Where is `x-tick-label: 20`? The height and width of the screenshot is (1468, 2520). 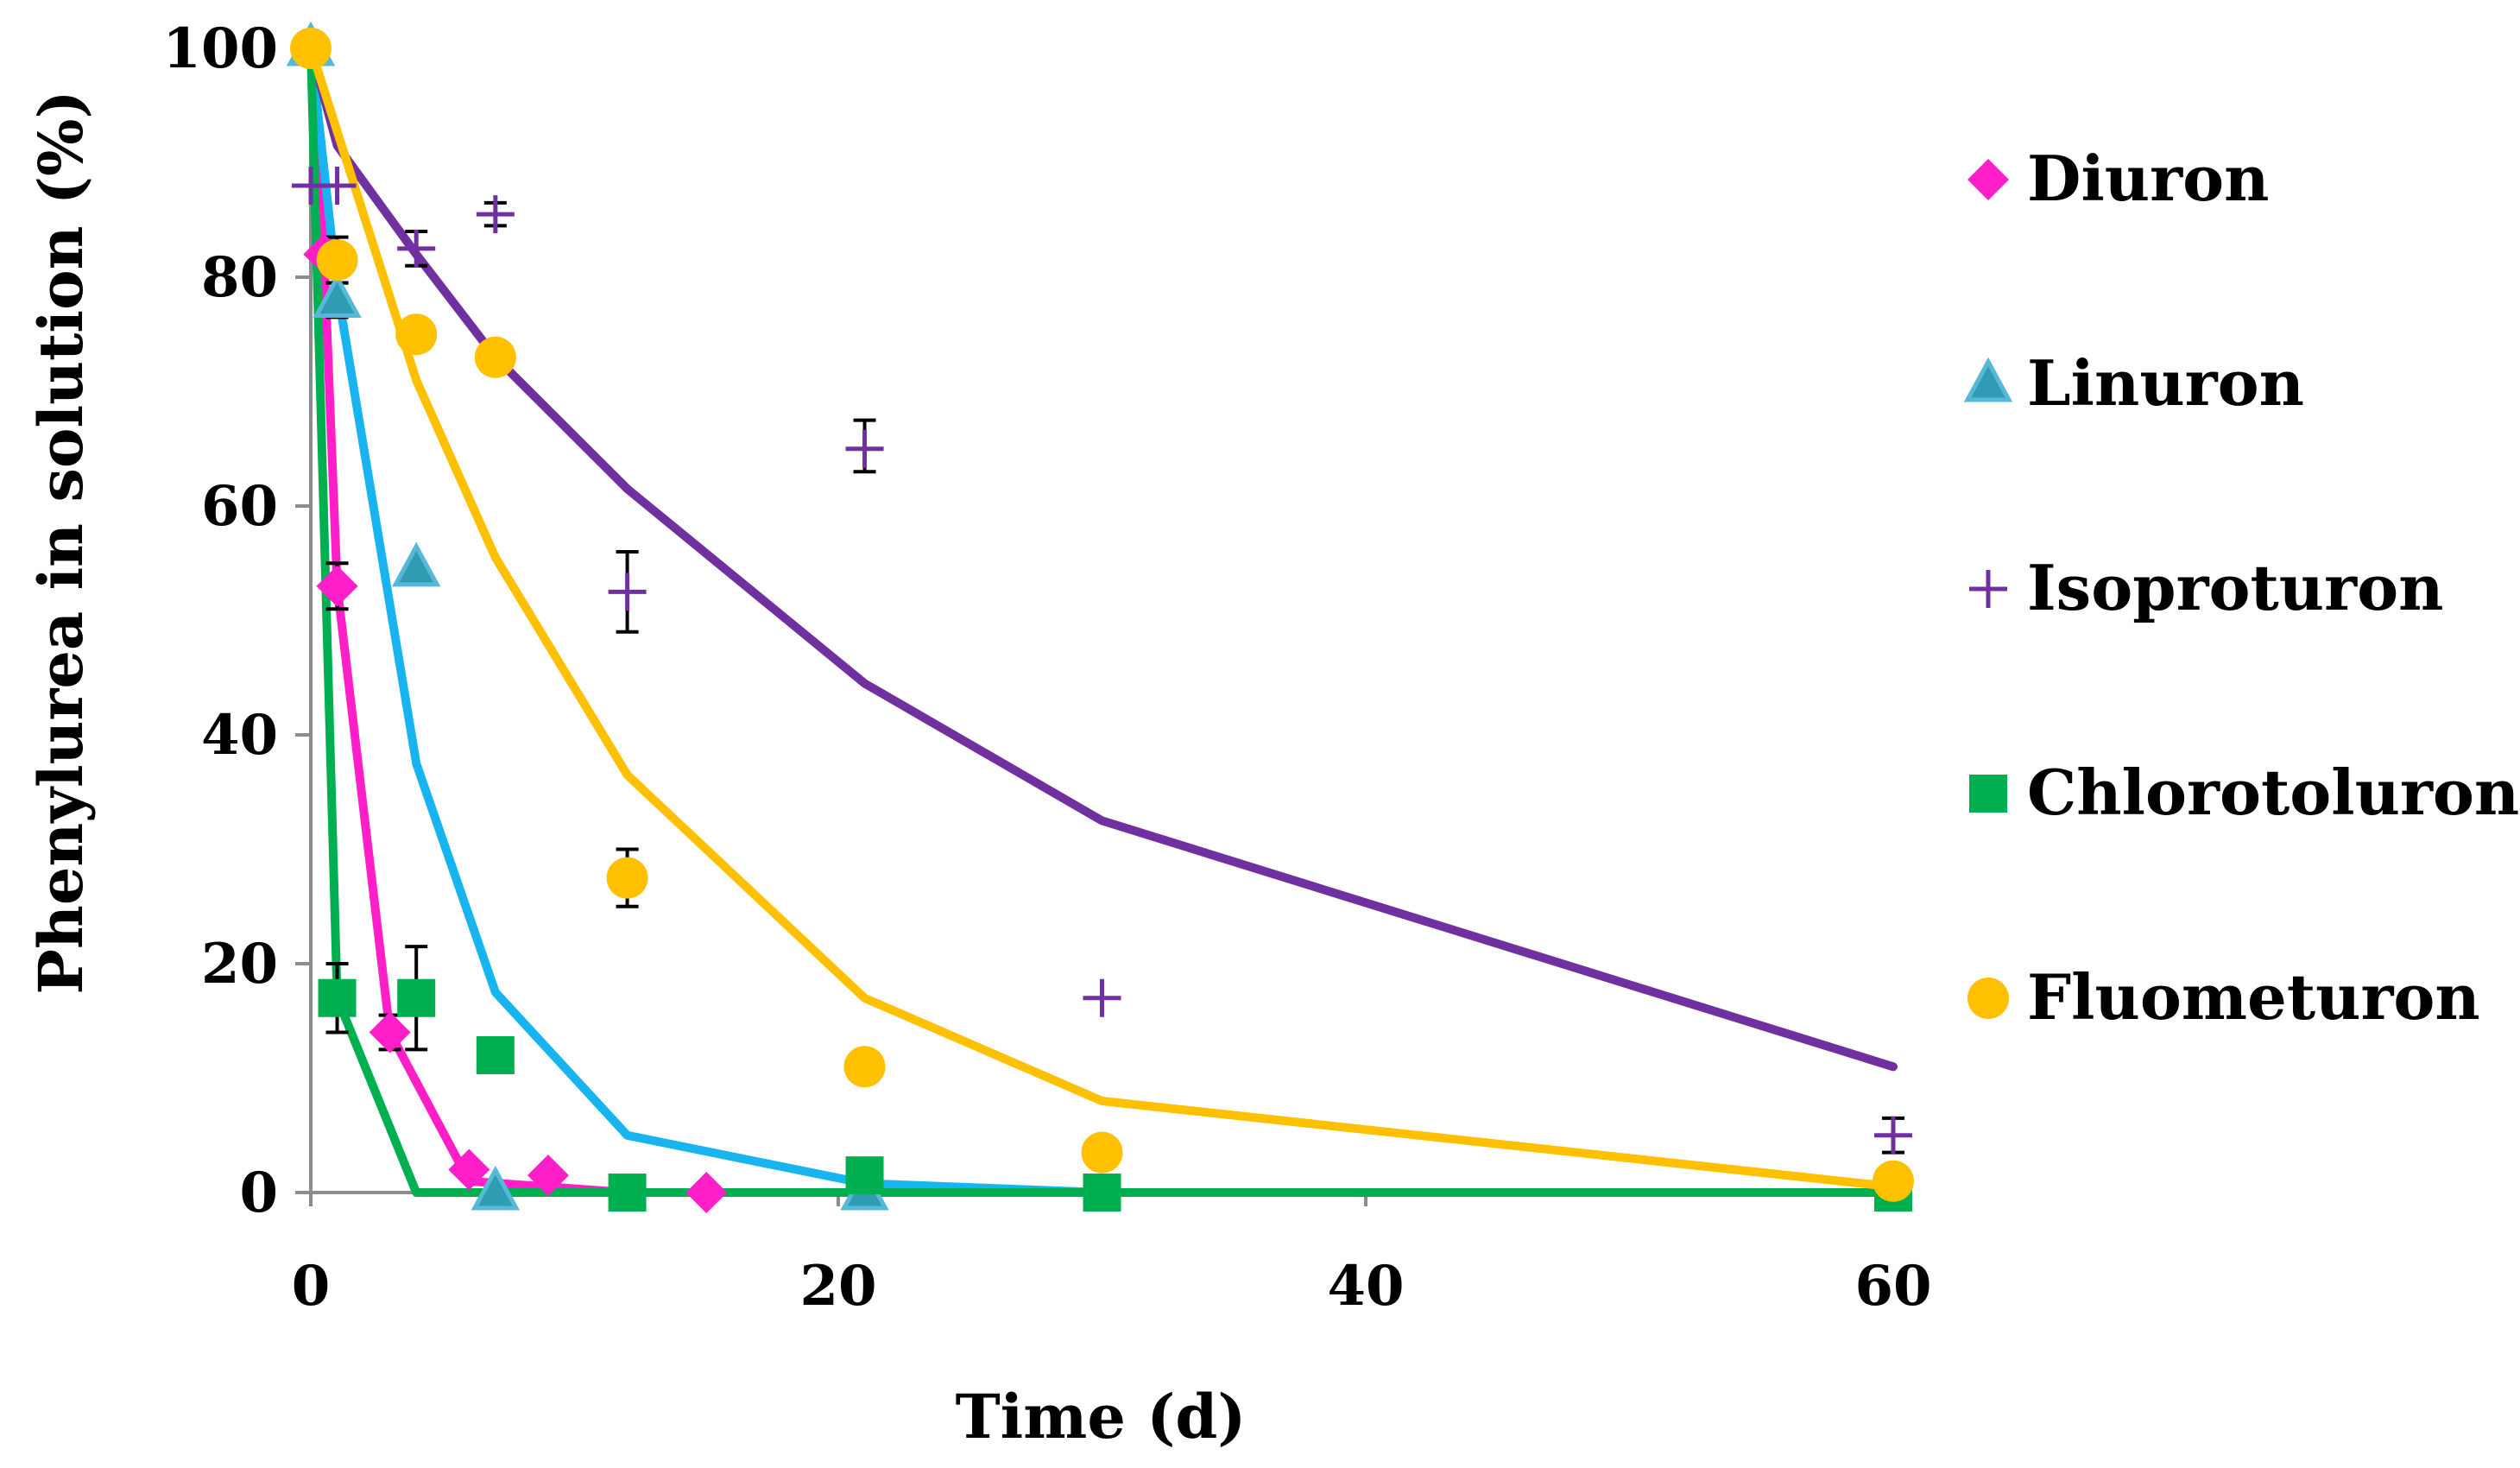
x-tick-label: 20 is located at coordinates (837, 1286).